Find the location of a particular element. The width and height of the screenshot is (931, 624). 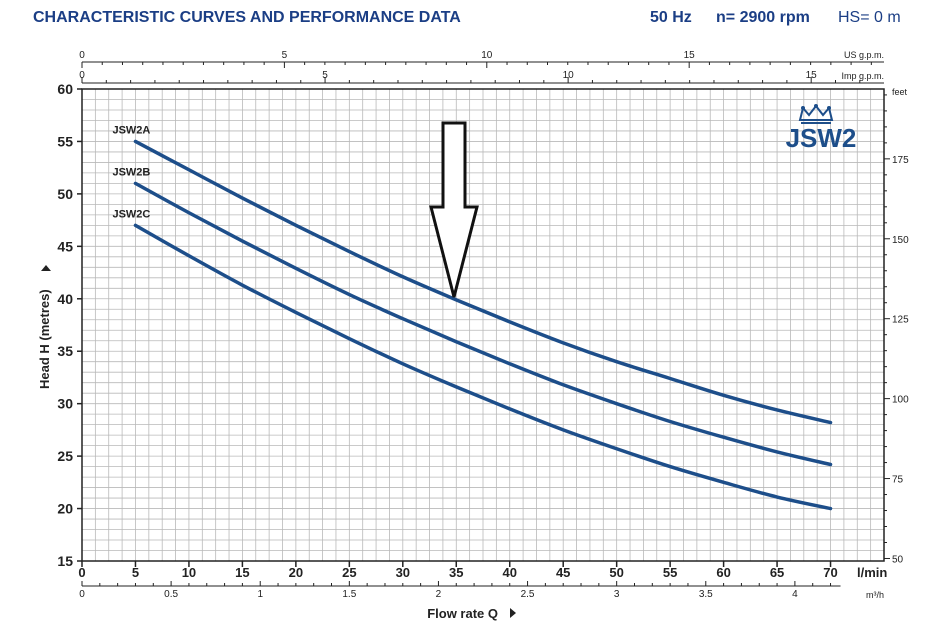

imp-gpm-tick-label: 0 is located at coordinates (82, 75).